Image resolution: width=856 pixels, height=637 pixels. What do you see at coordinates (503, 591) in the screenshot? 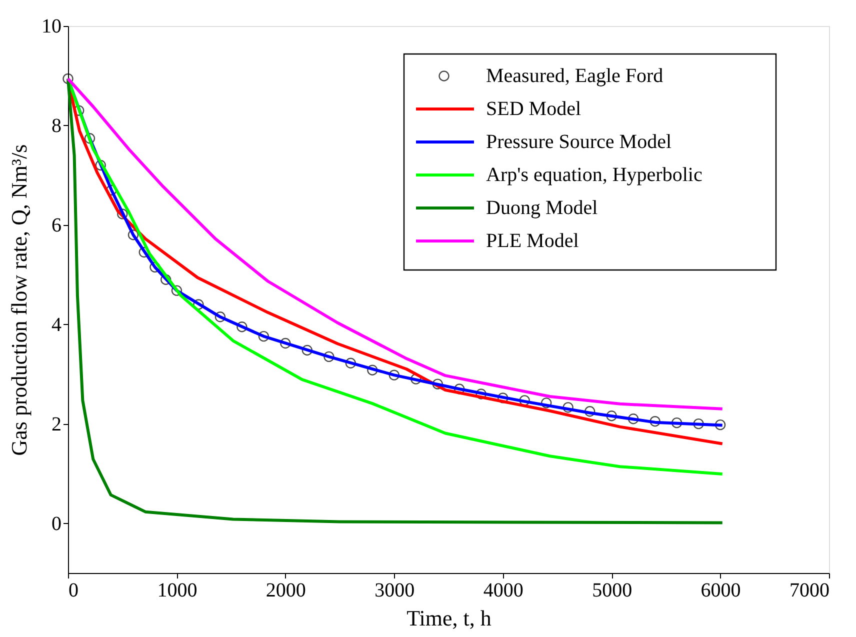
I see `x-tick-label: 4000` at bounding box center [503, 591].